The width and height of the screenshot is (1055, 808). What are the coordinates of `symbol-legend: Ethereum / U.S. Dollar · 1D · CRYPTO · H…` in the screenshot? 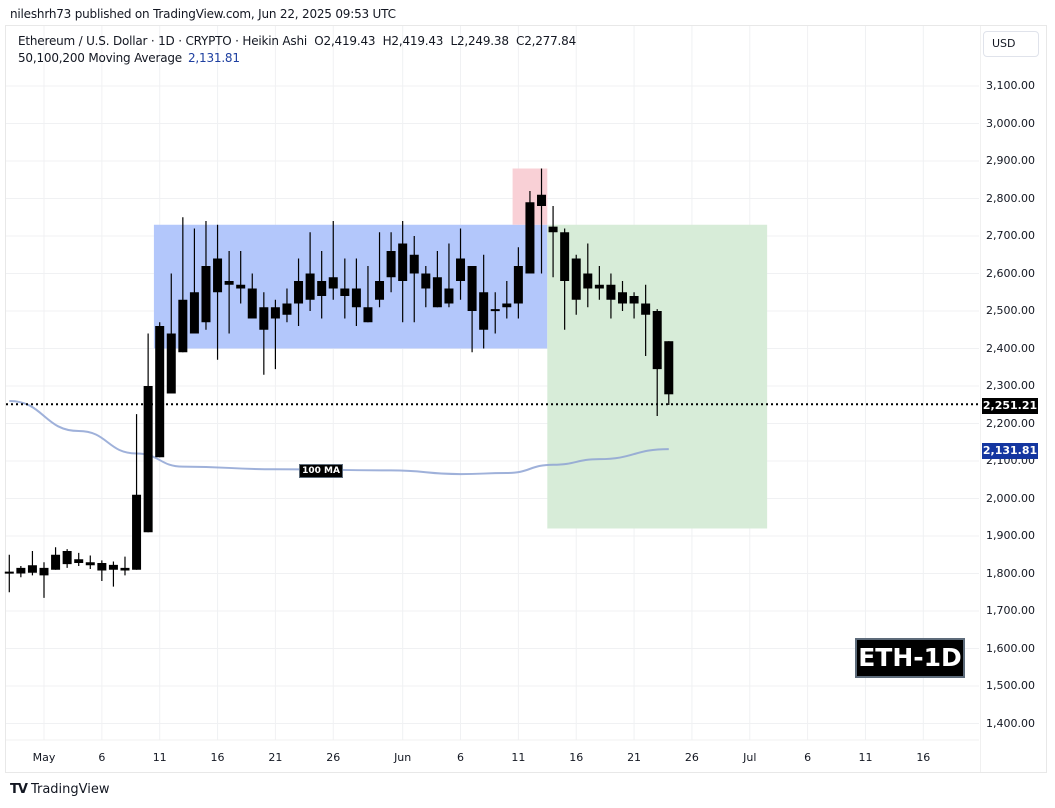 It's located at (297, 41).